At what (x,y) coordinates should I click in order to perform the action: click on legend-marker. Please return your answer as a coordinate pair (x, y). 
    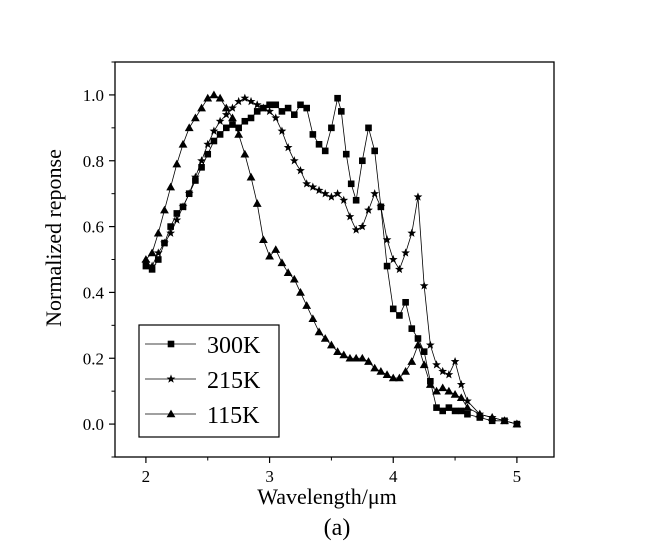
    Looking at the image, I should click on (171, 378).